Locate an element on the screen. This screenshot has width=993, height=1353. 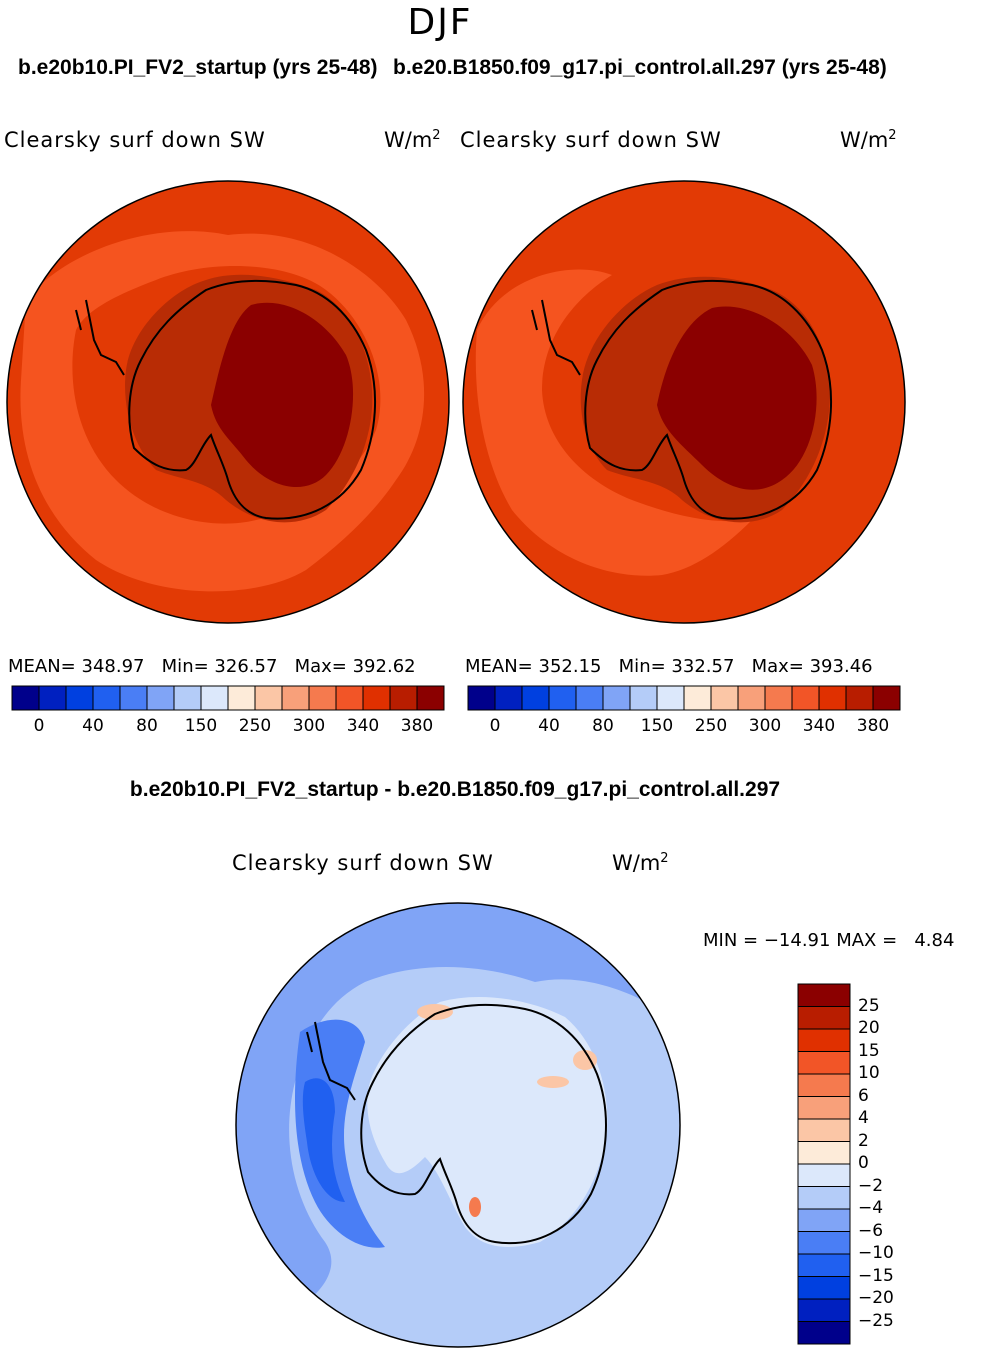
colorbar-diff-tick-label: −10 is located at coordinates (876, 1253).